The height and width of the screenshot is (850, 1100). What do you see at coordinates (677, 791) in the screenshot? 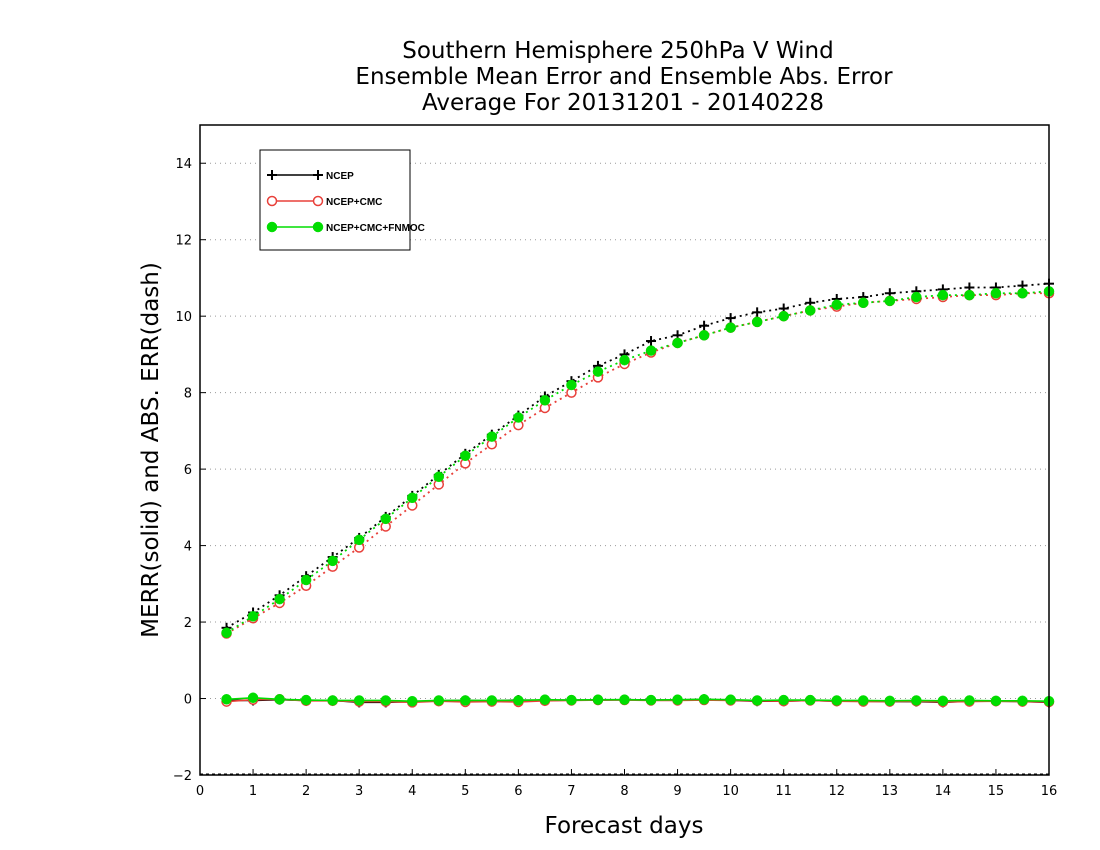
I see `x-tick-label: 9` at bounding box center [677, 791].